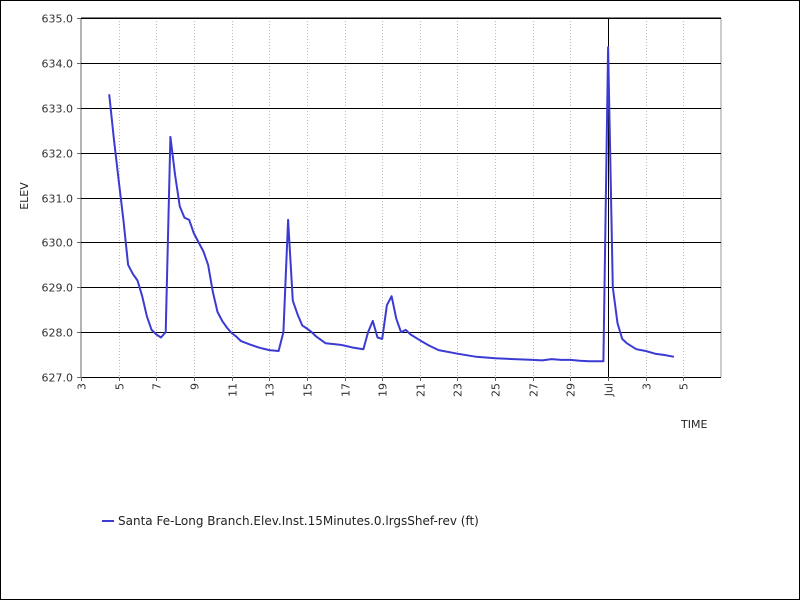  I want to click on y-tick-label: 631.0, so click(58, 199).